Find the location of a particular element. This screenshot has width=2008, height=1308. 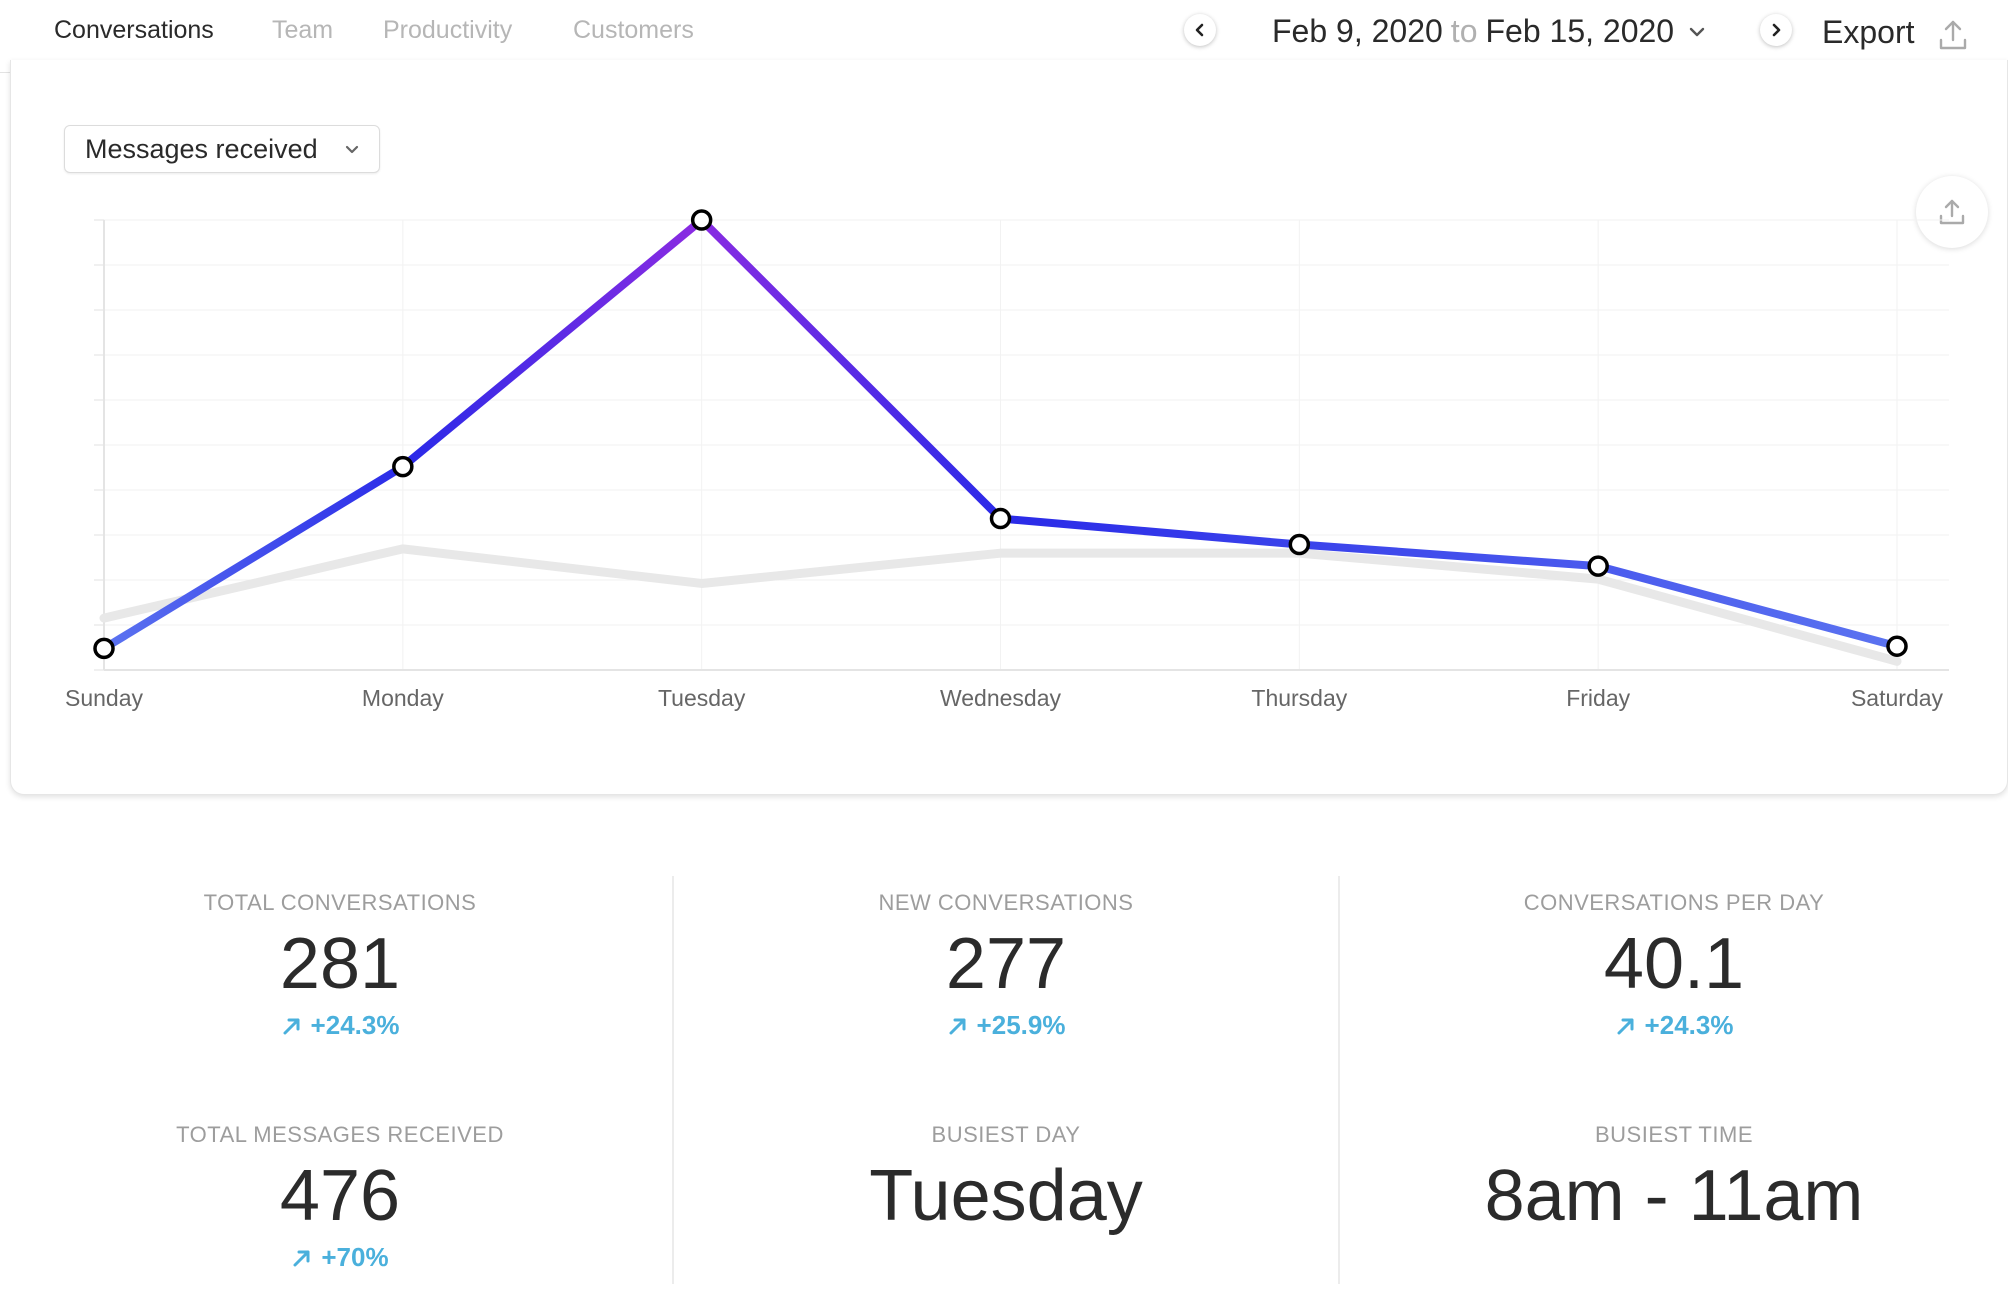

stat-total-conversations: TOTAL CONVERSATIONS 281 +24.3% is located at coordinates (340, 965).